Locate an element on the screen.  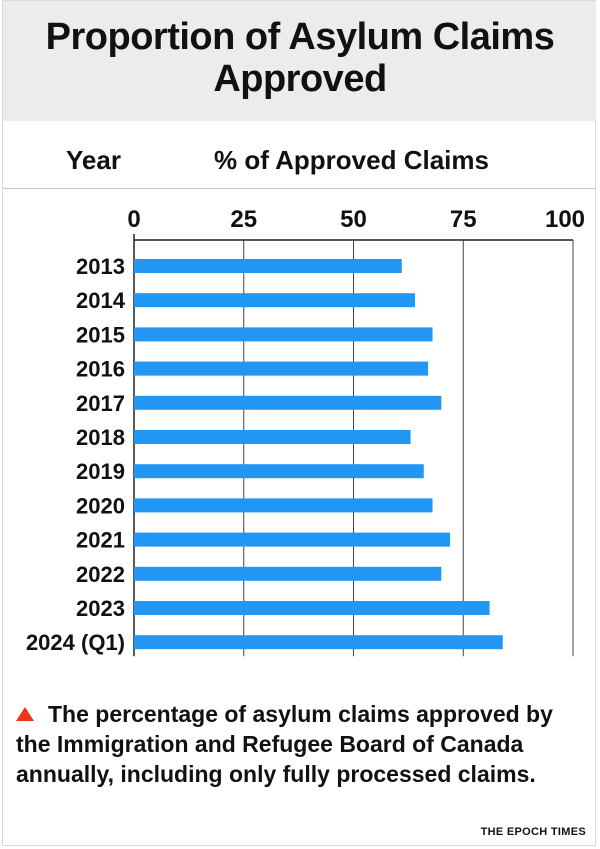
value-column-header: % of Approved Claims is located at coordinates (351, 160).